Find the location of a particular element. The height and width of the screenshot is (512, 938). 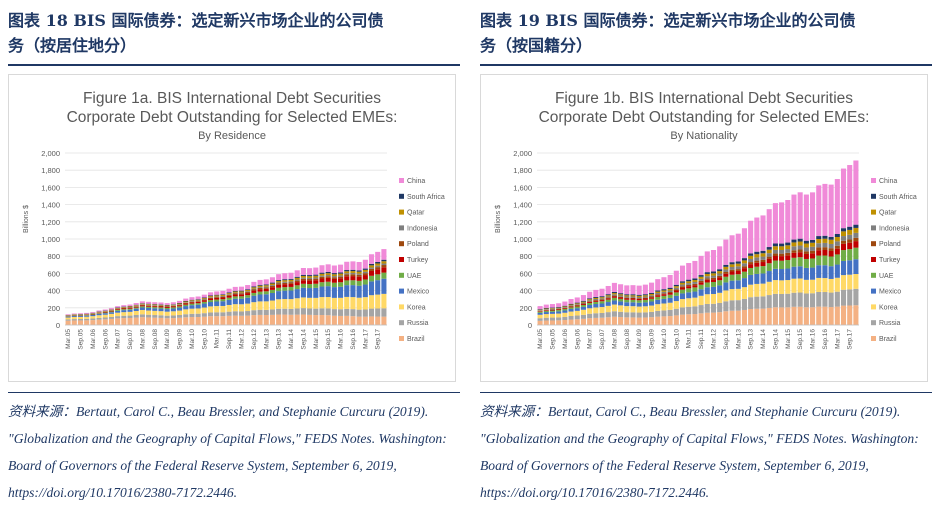

y-tick-label: 600 is located at coordinates (525, 273).